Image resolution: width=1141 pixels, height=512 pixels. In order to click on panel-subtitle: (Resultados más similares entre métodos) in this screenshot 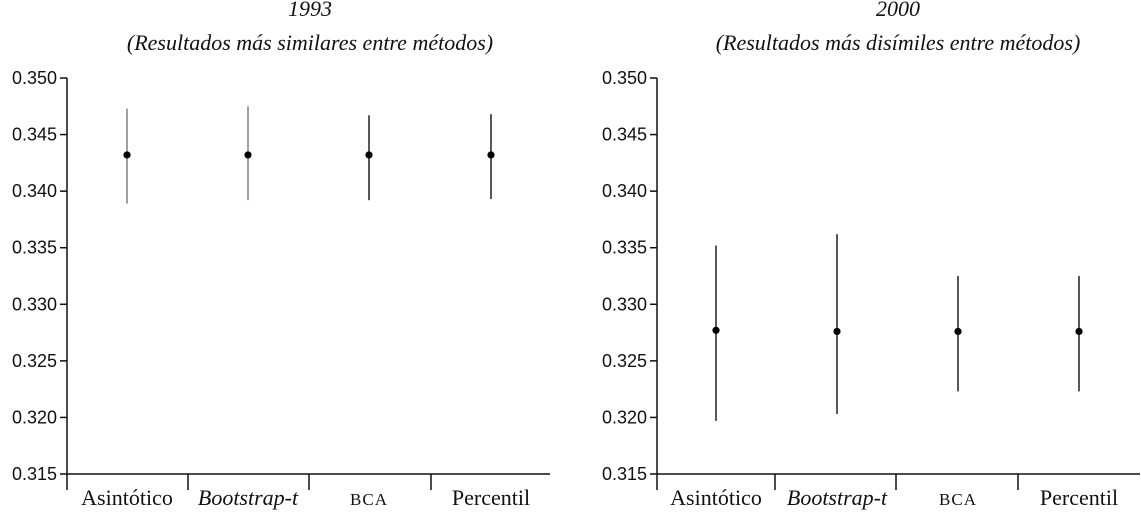, I will do `click(310, 42)`.